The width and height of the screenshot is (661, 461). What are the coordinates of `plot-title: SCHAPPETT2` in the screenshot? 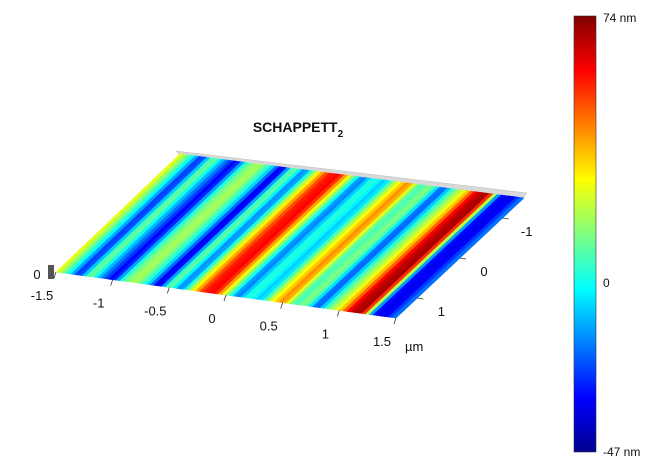 It's located at (298, 129).